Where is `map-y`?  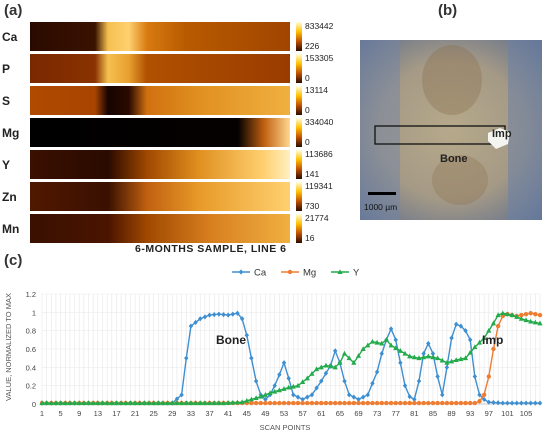
map-y is located at coordinates (160, 164).